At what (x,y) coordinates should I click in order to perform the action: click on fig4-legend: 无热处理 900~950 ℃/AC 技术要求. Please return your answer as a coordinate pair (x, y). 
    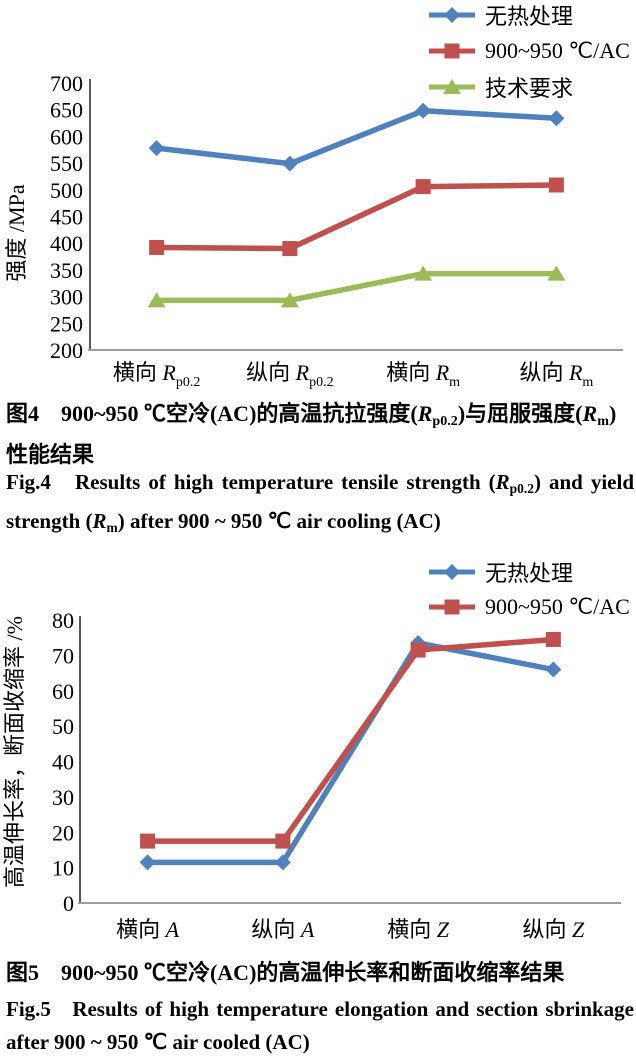
    Looking at the image, I should click on (529, 51).